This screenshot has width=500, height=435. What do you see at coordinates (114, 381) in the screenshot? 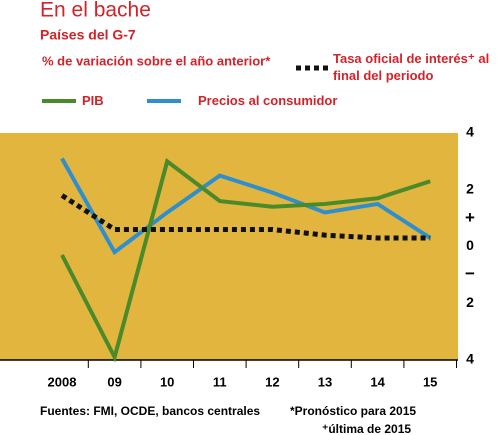
I see `x-tick-label: 09` at bounding box center [114, 381].